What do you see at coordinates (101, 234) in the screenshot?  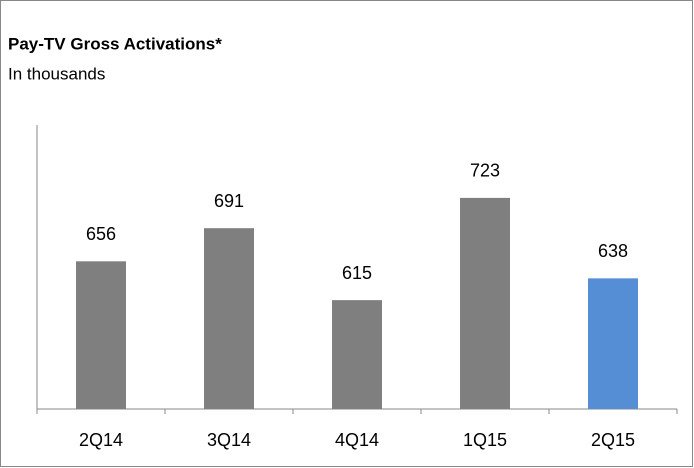 I see `value-label: 656` at bounding box center [101, 234].